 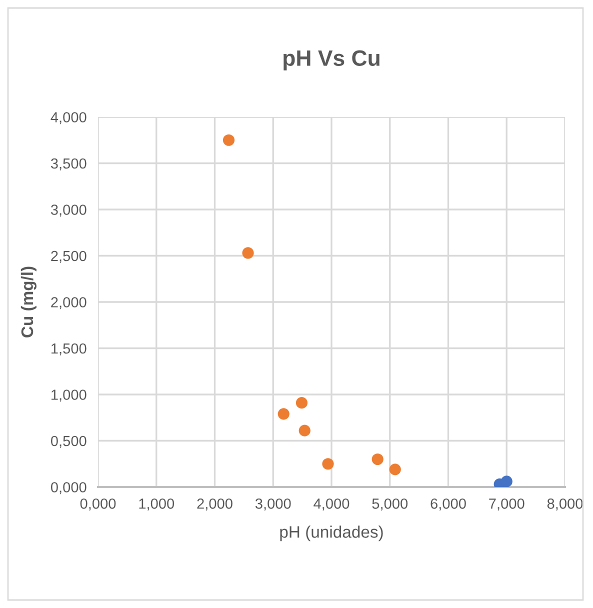 What do you see at coordinates (69, 349) in the screenshot?
I see `y-tick-label: 1,500` at bounding box center [69, 349].